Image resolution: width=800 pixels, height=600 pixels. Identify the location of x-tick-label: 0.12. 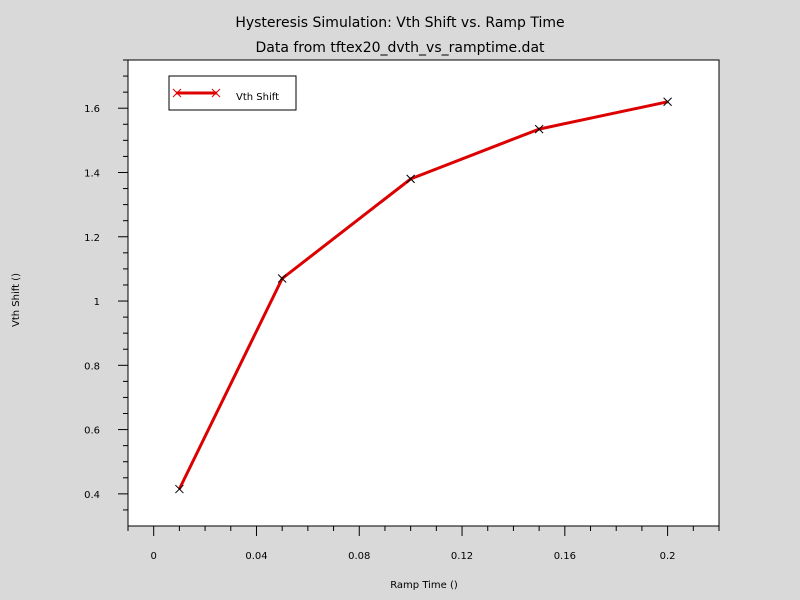
(462, 556).